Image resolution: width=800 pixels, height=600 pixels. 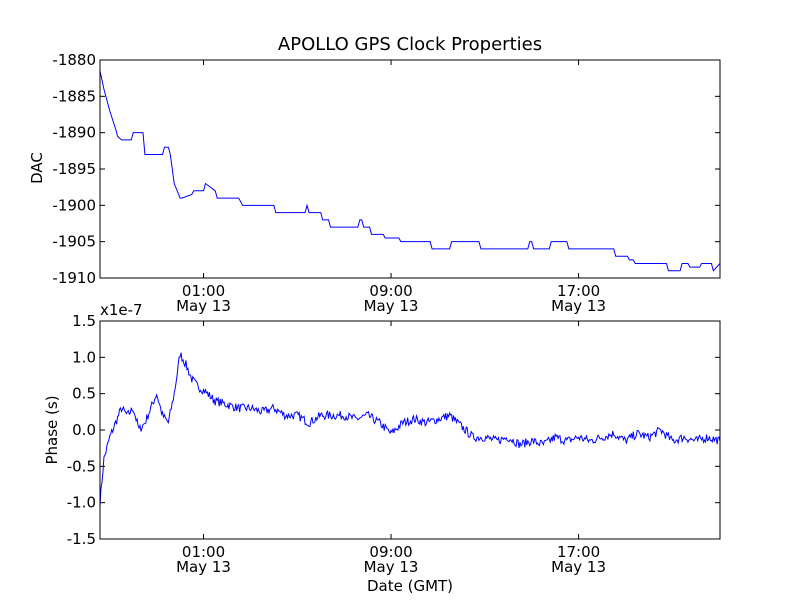 What do you see at coordinates (52, 429) in the screenshot?
I see `phase-y-axis-label: Phase (s)` at bounding box center [52, 429].